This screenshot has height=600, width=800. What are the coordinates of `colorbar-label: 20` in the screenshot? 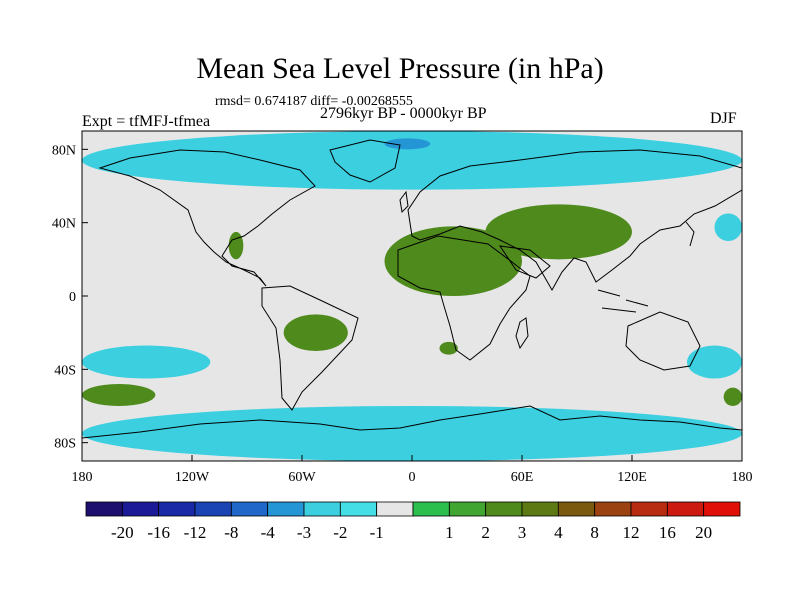 It's located at (703, 532).